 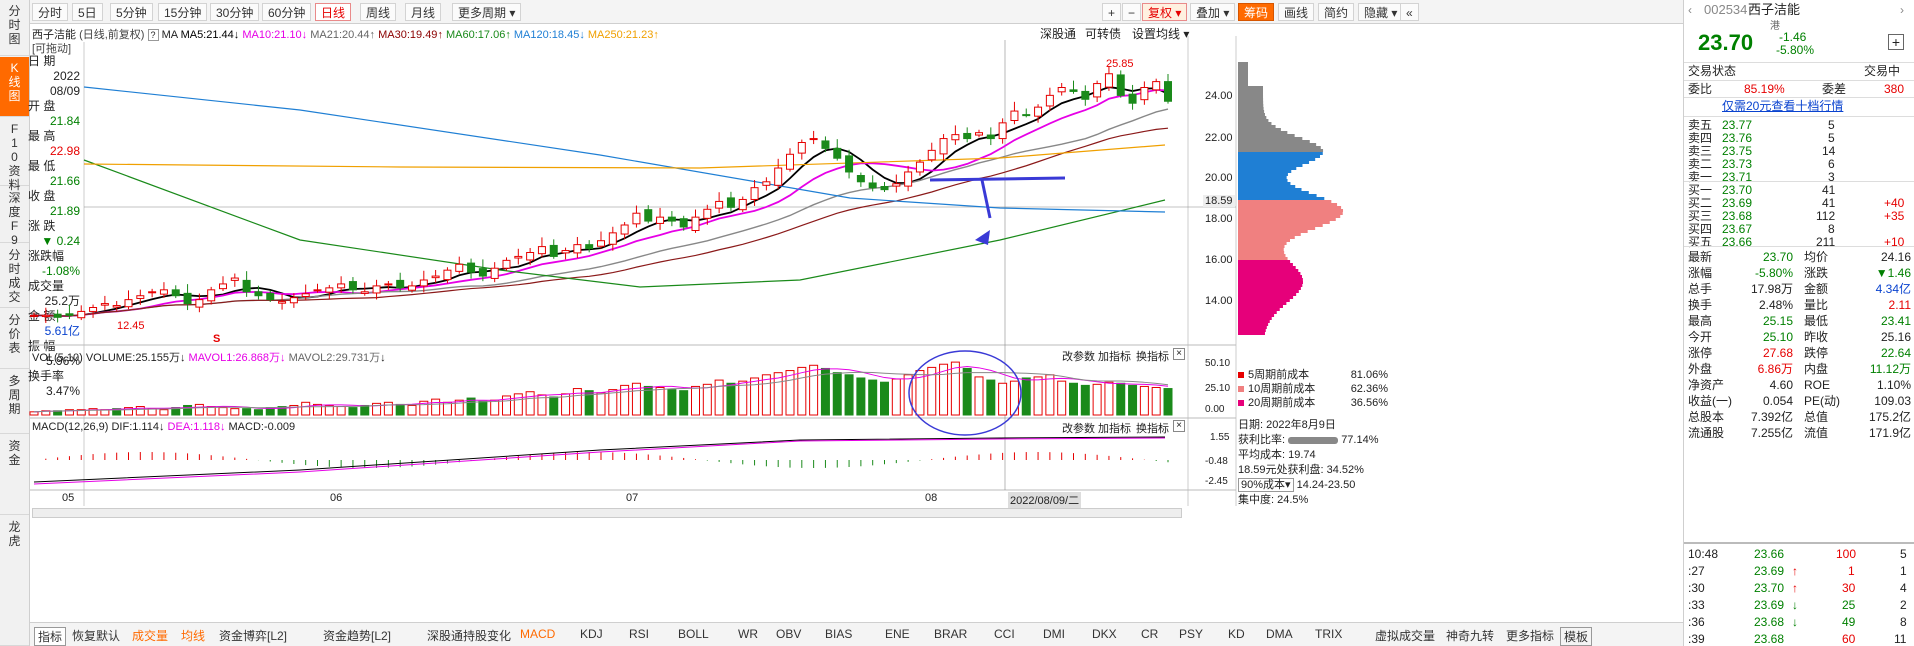 I want to click on volume-bar, so click(x=1156, y=401).